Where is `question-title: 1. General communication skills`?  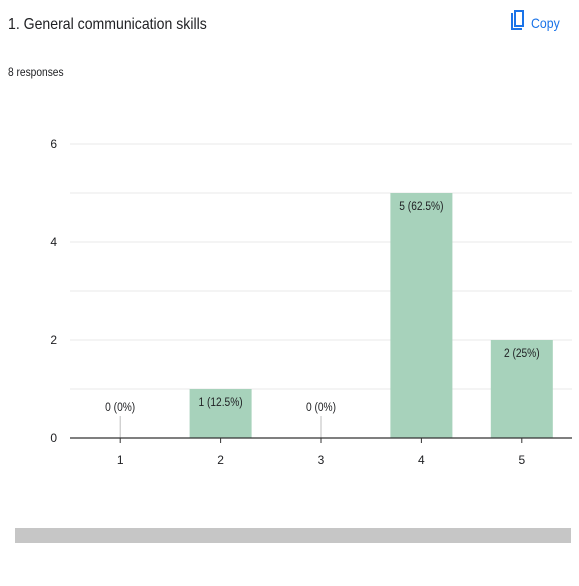
question-title: 1. General communication skills is located at coordinates (107, 24).